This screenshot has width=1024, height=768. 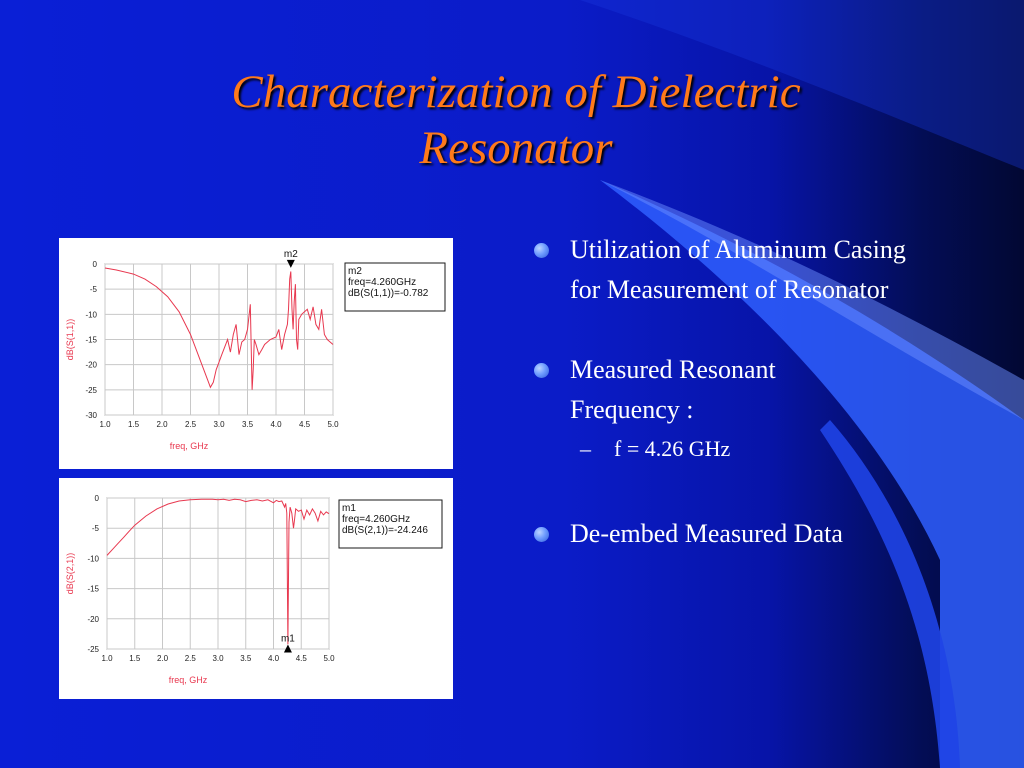 I want to click on bullet-item: De-embed Measured Data, so click(x=744, y=534).